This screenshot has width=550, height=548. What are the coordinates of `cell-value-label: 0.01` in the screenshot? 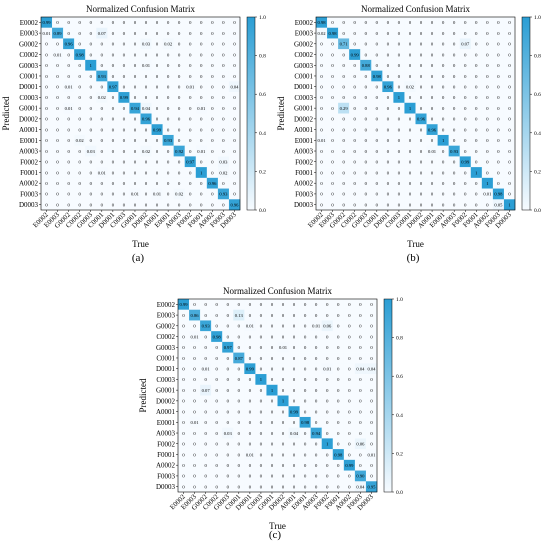 It's located at (195, 422).